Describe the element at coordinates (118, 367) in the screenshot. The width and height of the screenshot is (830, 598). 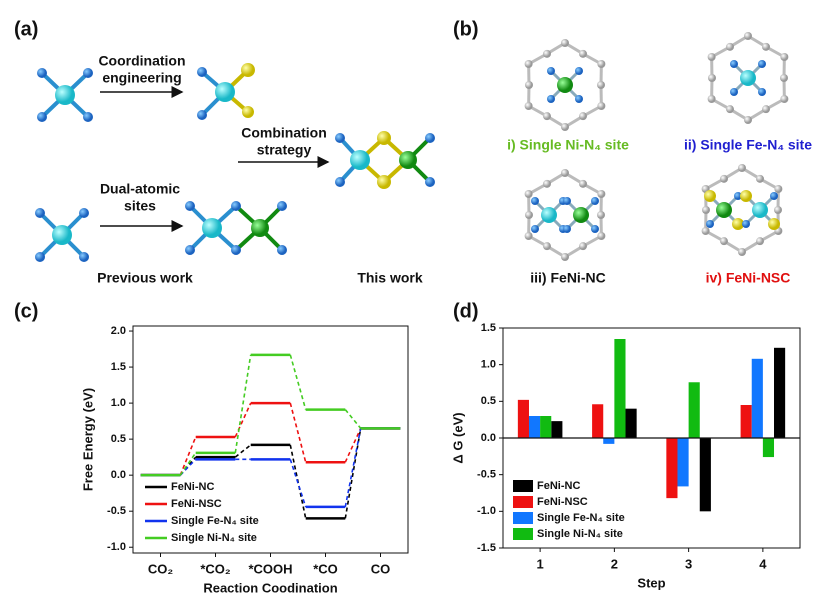
I see `y-tick-label: 1.5` at that location.